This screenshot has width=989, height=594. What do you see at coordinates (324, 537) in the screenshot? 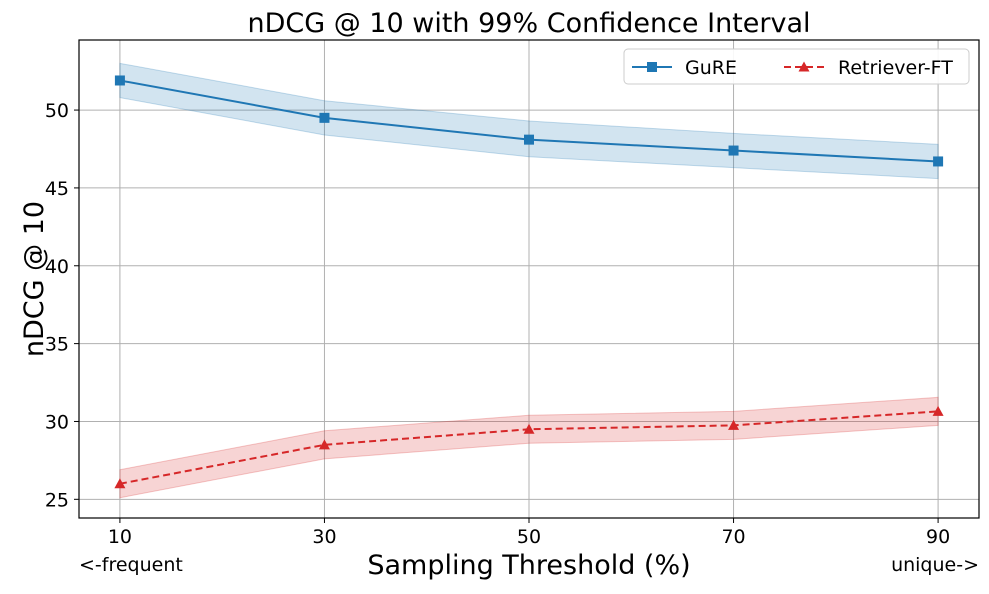
I see `x-tick-label: 30` at bounding box center [324, 537].